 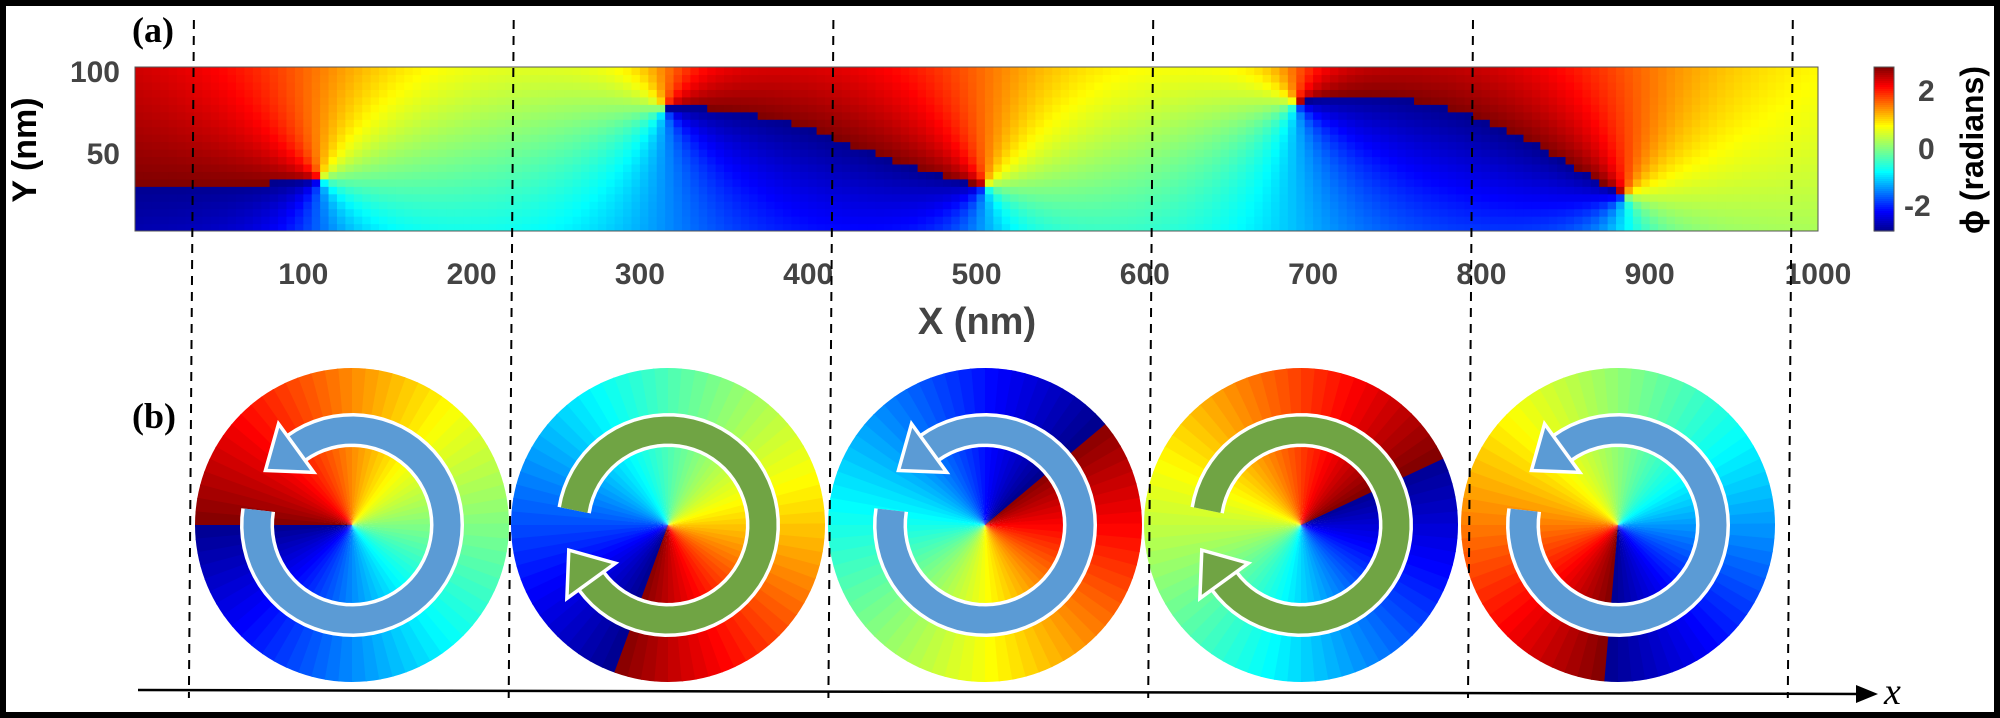 What do you see at coordinates (1917, 206) in the screenshot?
I see `colorbar-tick-label: -2` at bounding box center [1917, 206].